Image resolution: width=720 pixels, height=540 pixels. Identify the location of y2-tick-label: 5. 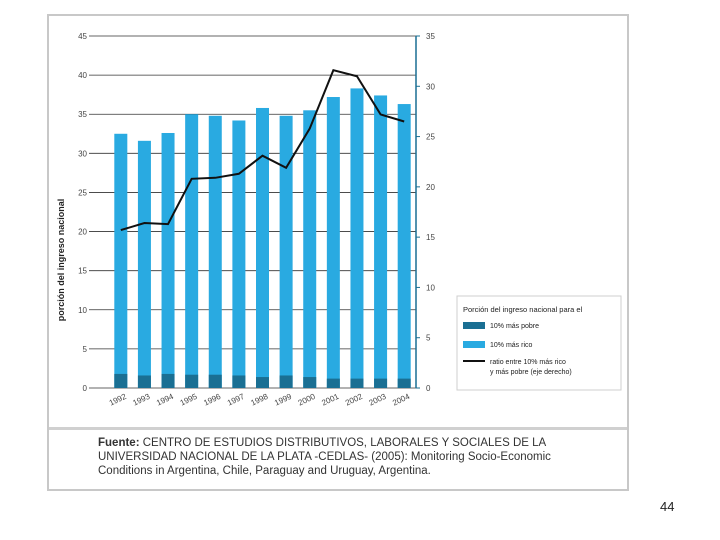
(428, 338).